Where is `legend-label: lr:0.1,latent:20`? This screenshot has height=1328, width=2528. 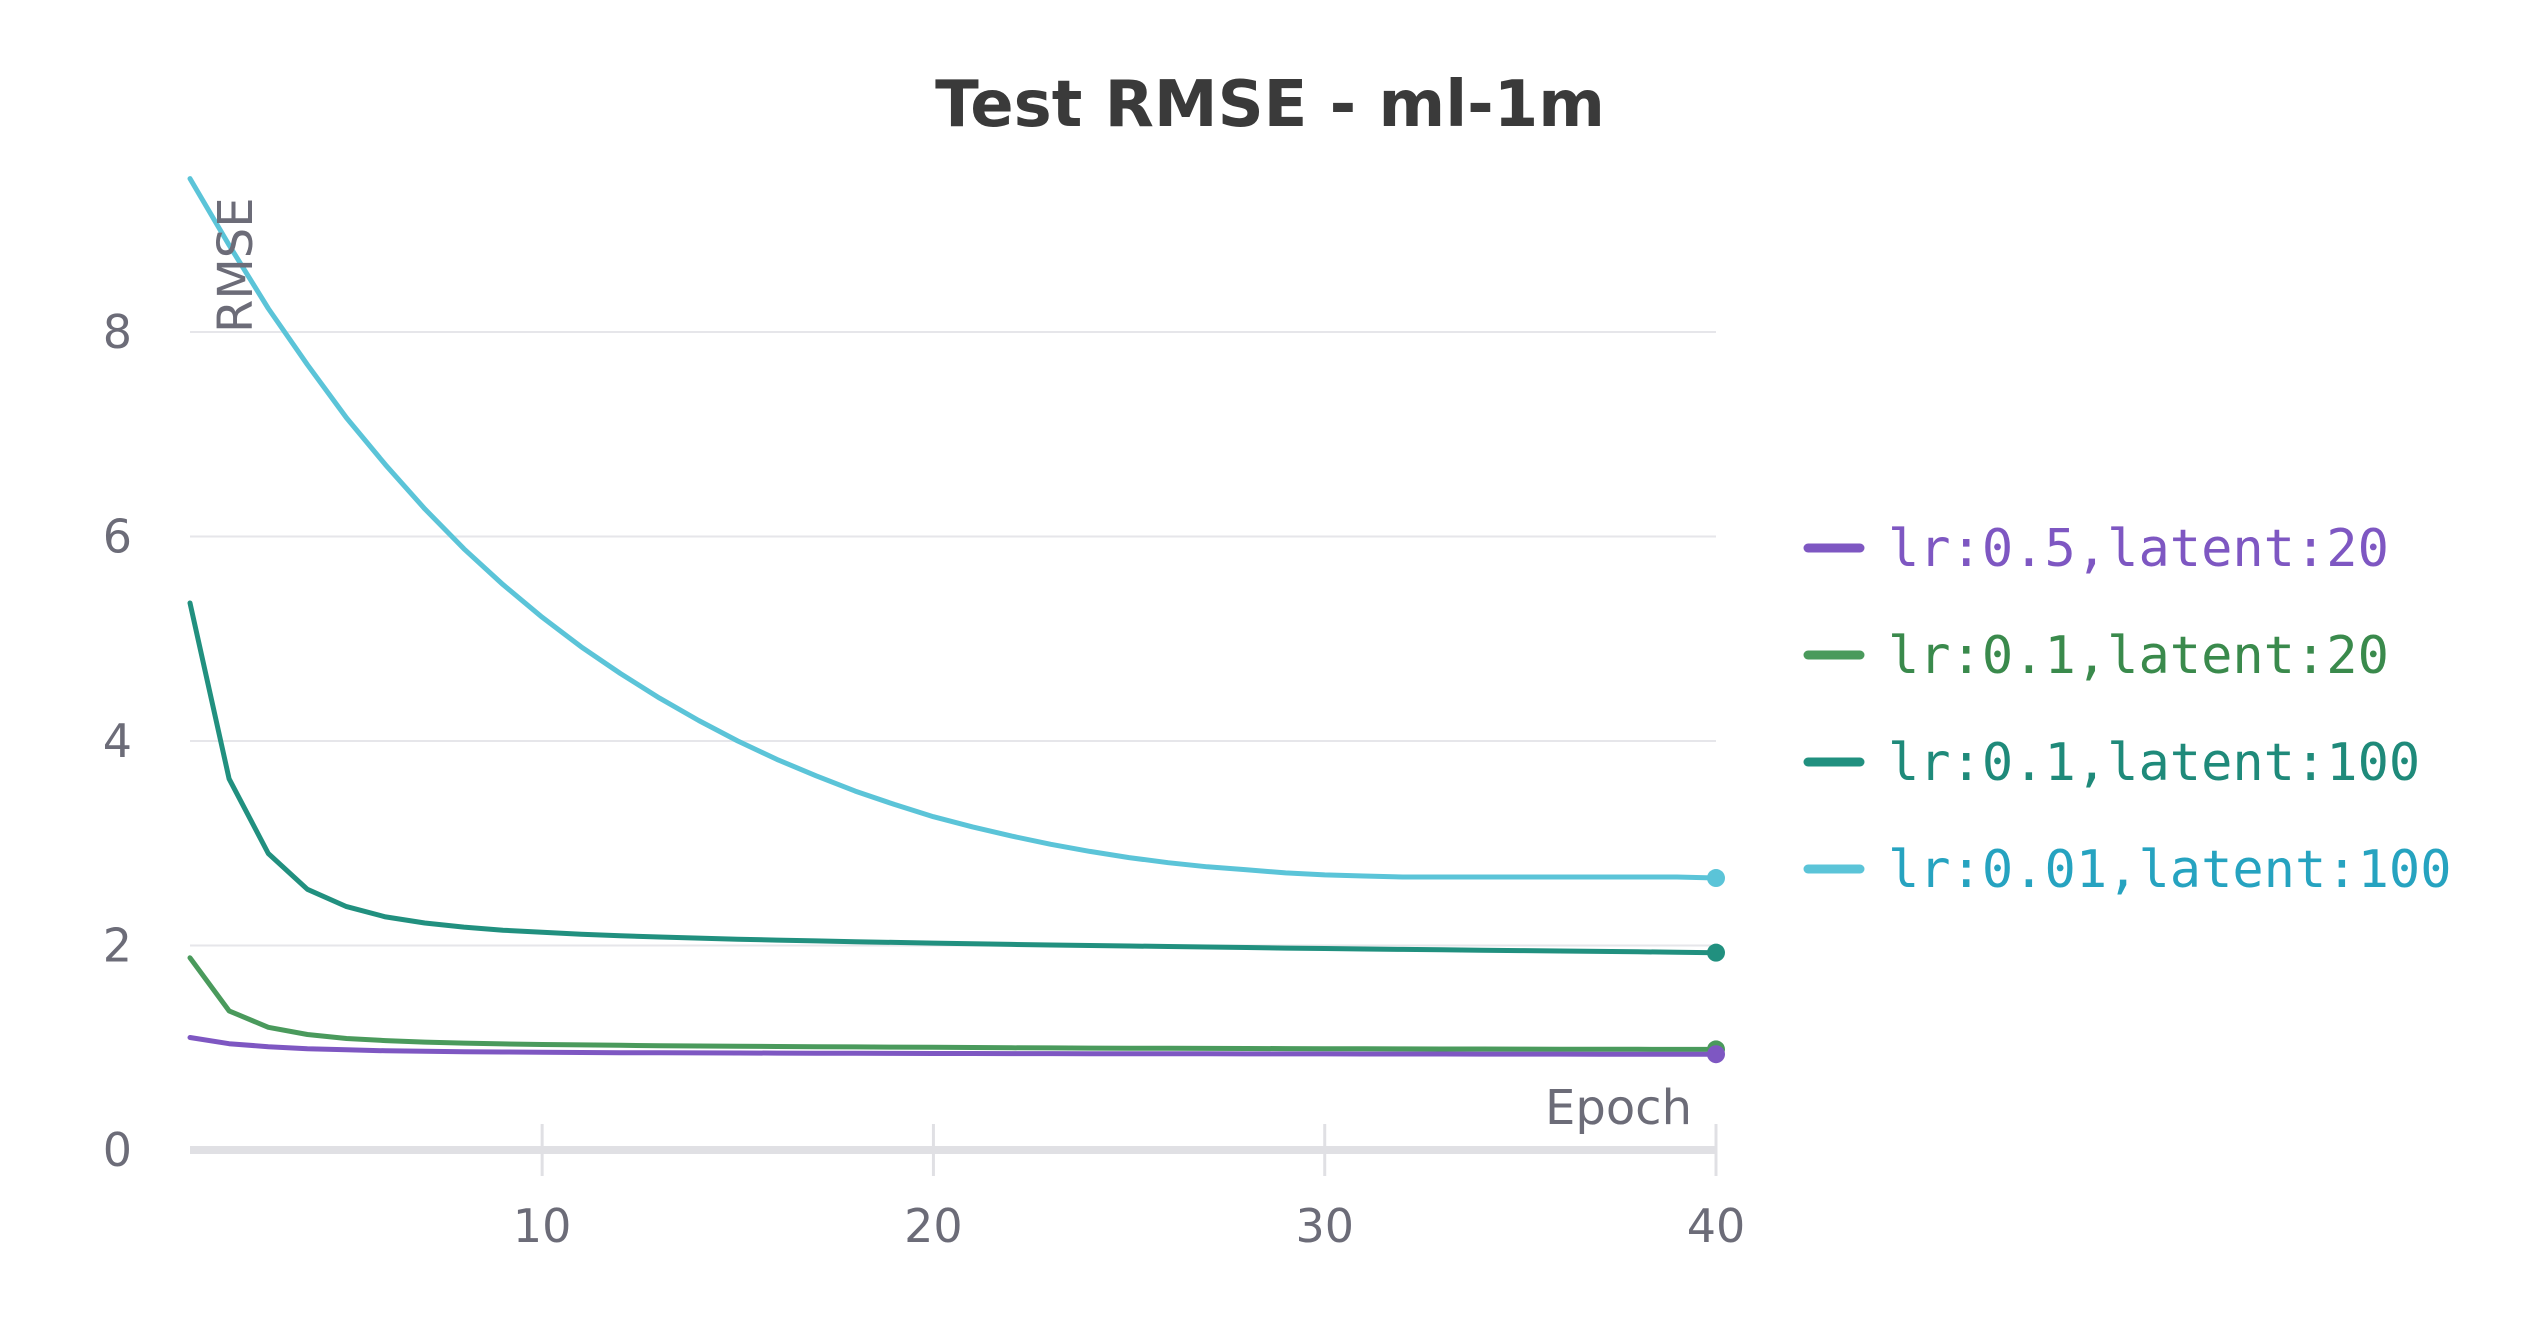
legend-label: lr:0.1,latent:20 is located at coordinates (2138, 656).